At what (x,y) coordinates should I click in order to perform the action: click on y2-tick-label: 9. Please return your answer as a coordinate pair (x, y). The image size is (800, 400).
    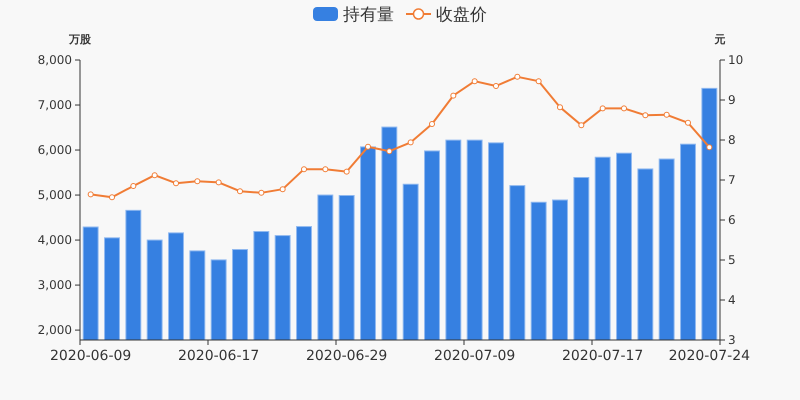
    Looking at the image, I should click on (732, 100).